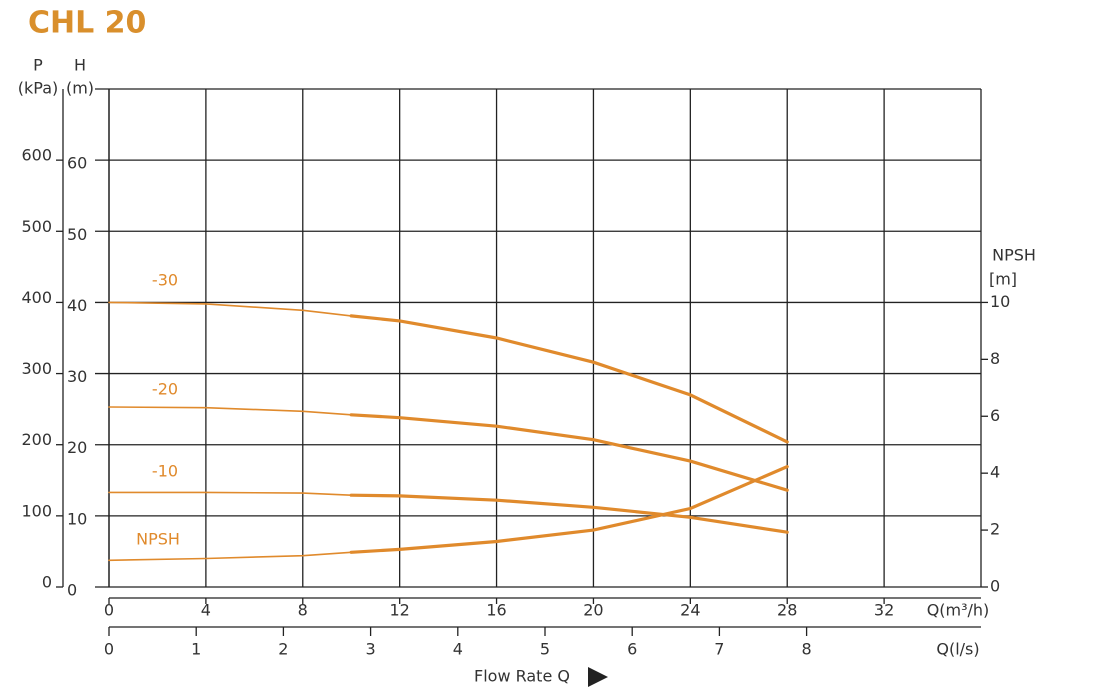 The image size is (1100, 698). Describe the element at coordinates (598, 677) in the screenshot. I see `arrow` at that location.